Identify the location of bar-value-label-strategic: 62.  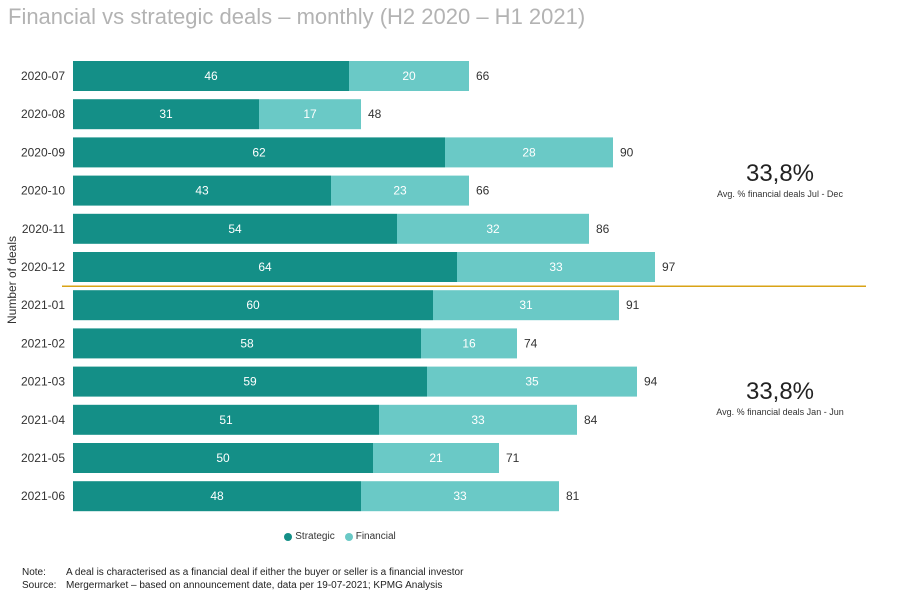
(259, 152).